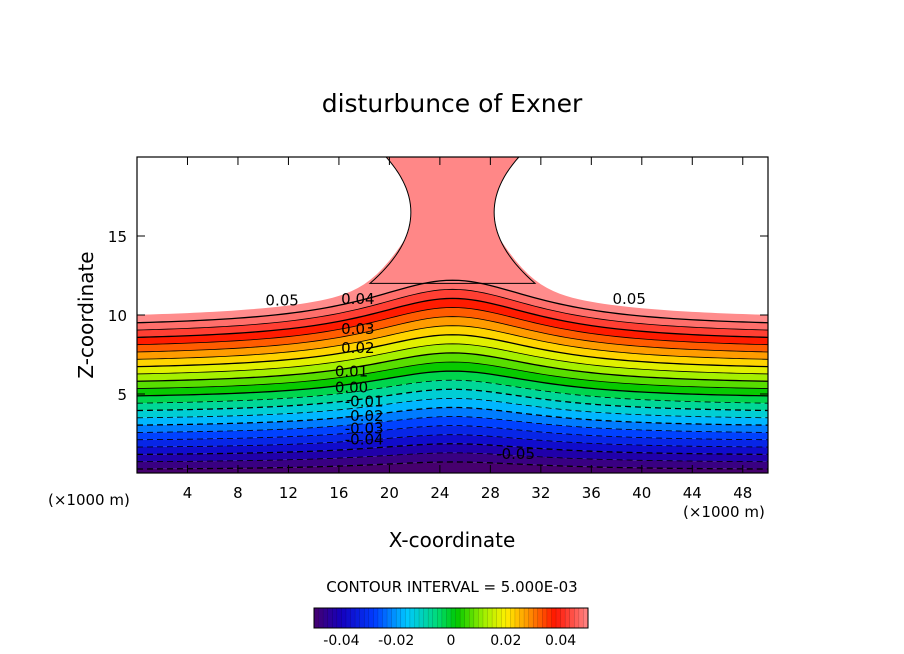  What do you see at coordinates (86, 314) in the screenshot?
I see `y-axis-label: Z-coordinate` at bounding box center [86, 314].